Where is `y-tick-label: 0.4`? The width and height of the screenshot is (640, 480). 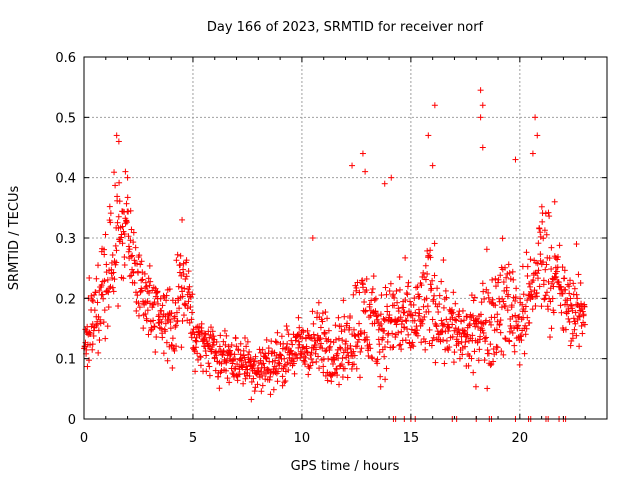 y-tick-label: 0.4 is located at coordinates (65, 179).